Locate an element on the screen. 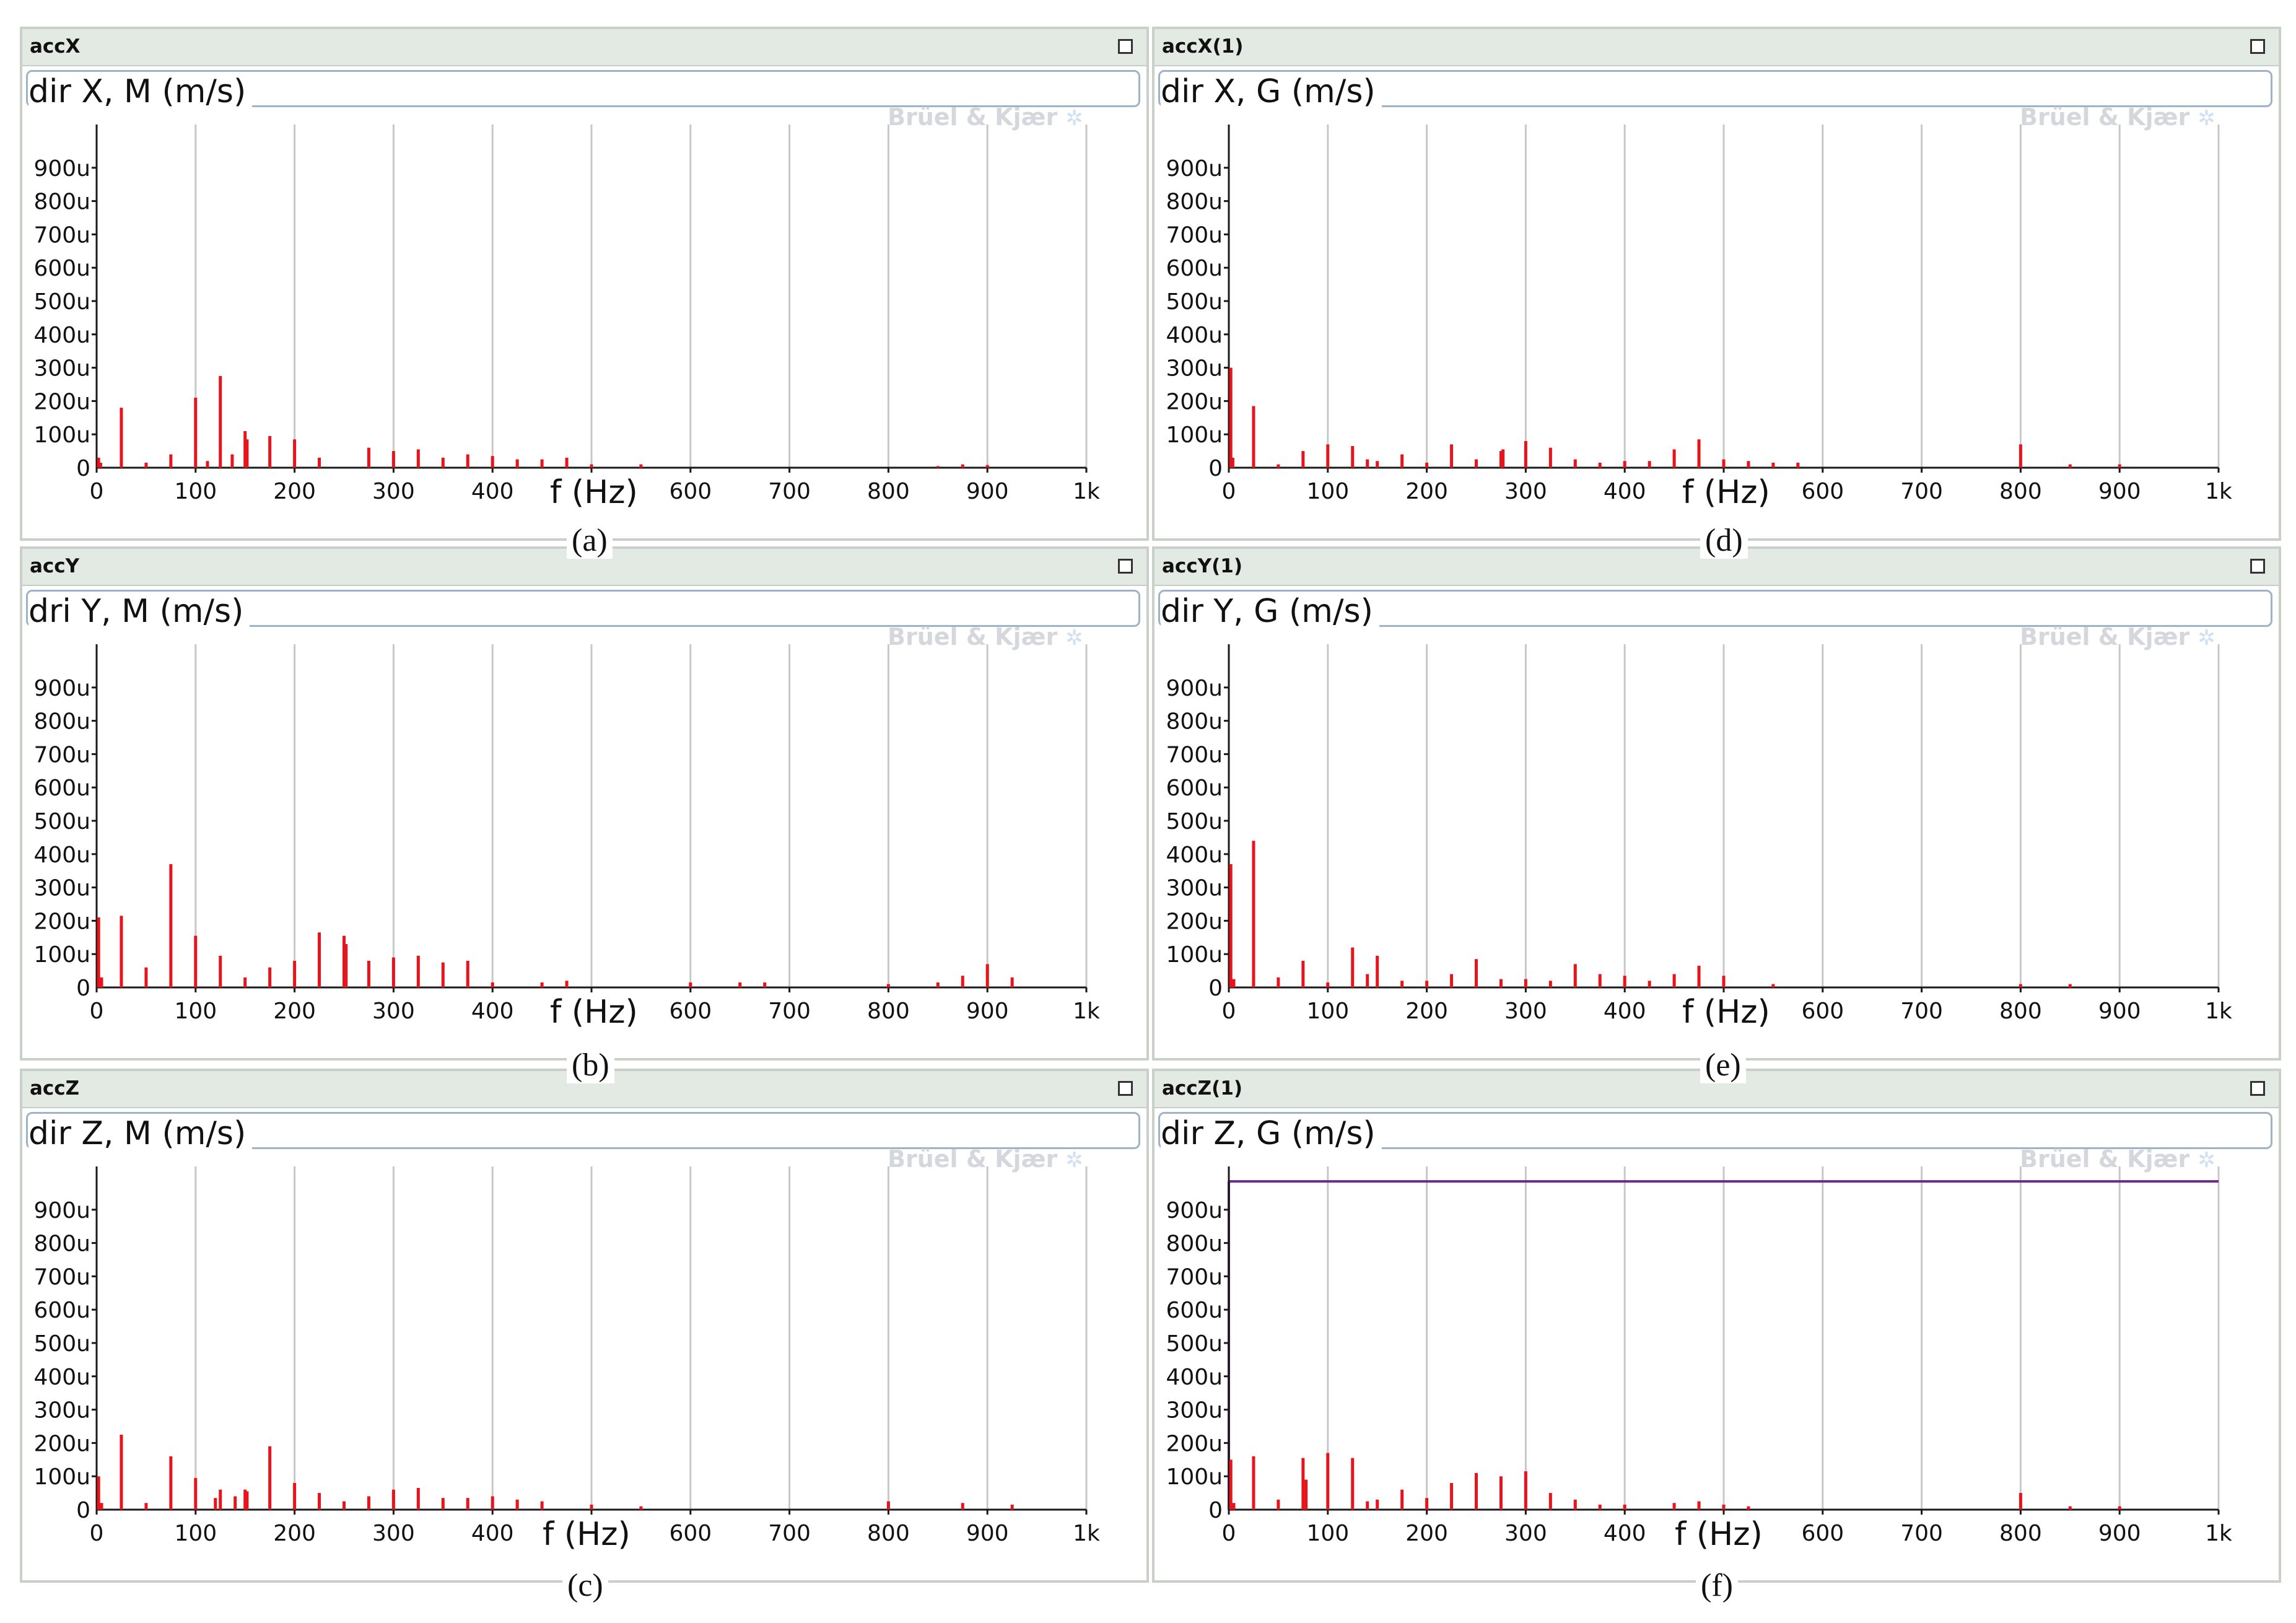 This screenshot has width=2296, height=1623. window-titlebar: accX is located at coordinates (584, 47).